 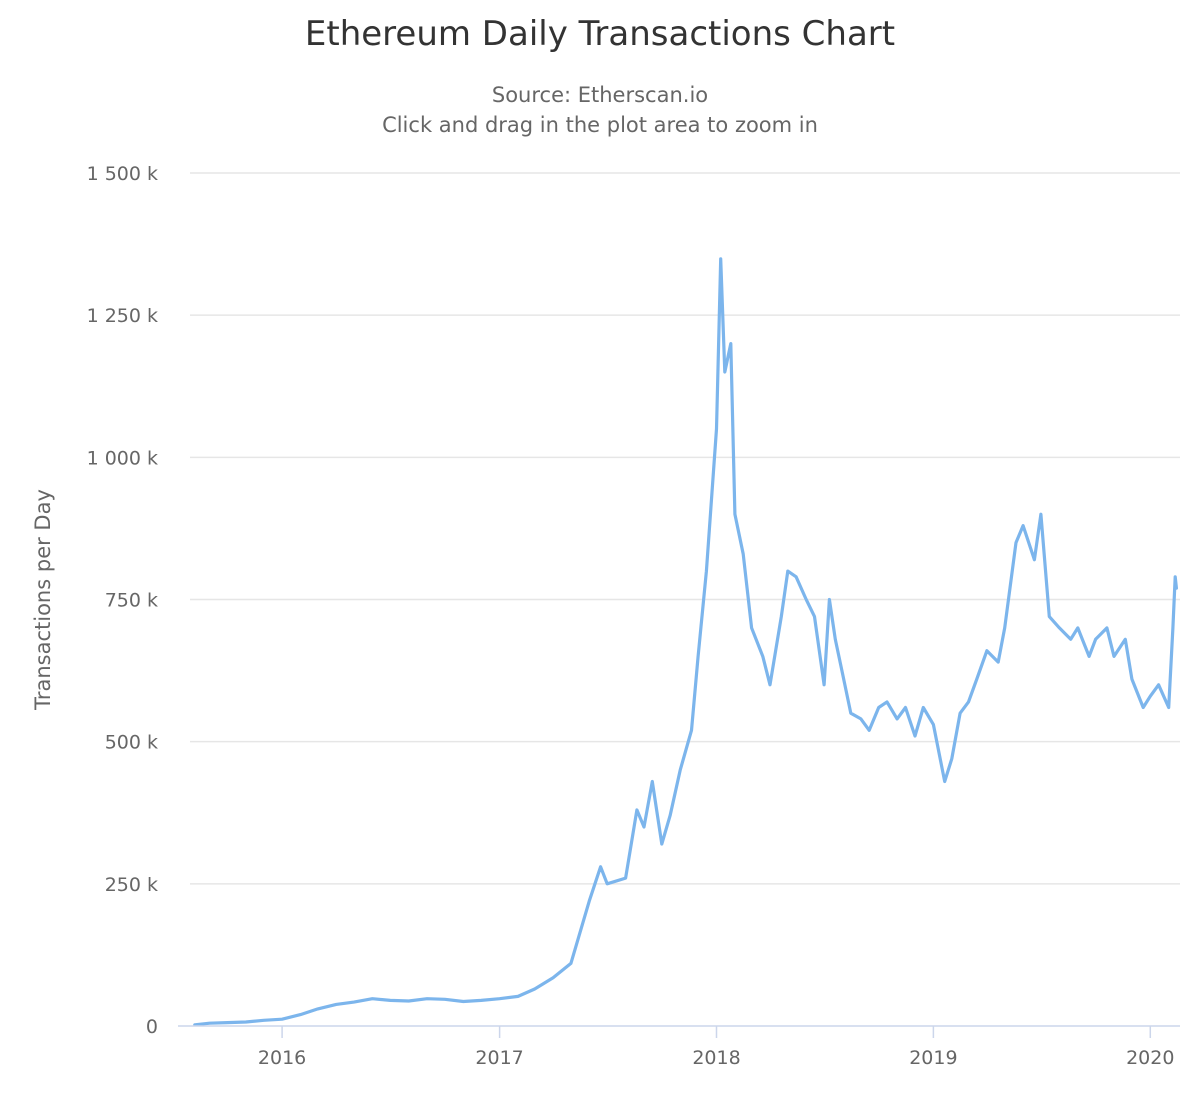 What do you see at coordinates (152, 1027) in the screenshot?
I see `y-tick-label: 0` at bounding box center [152, 1027].